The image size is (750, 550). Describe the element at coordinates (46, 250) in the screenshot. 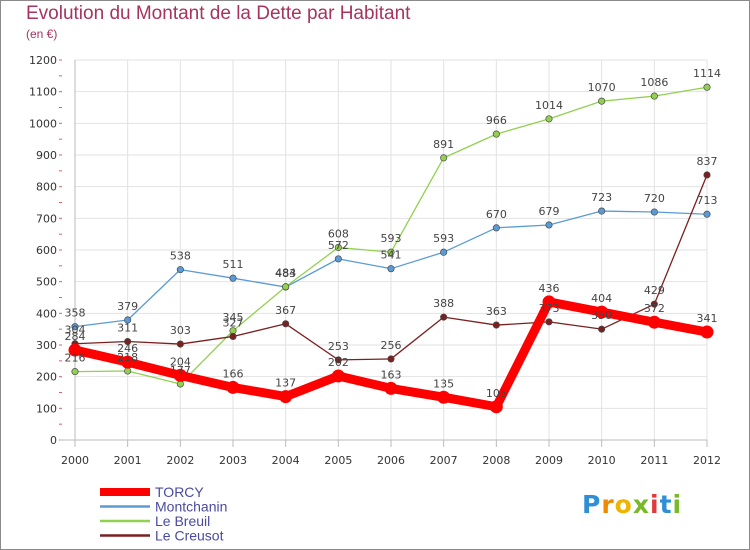

I see `y-tick-label: 600` at that location.